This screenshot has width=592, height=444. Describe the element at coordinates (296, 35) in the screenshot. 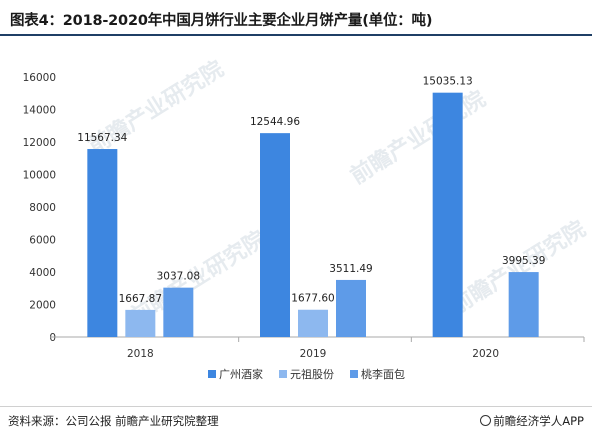

I see `title-rule` at that location.